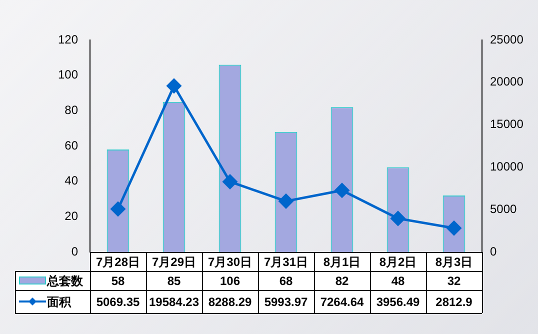 This screenshot has width=538, height=334. What do you see at coordinates (230, 301) in the screenshot?
I see `data-label: 8288.29` at bounding box center [230, 301].